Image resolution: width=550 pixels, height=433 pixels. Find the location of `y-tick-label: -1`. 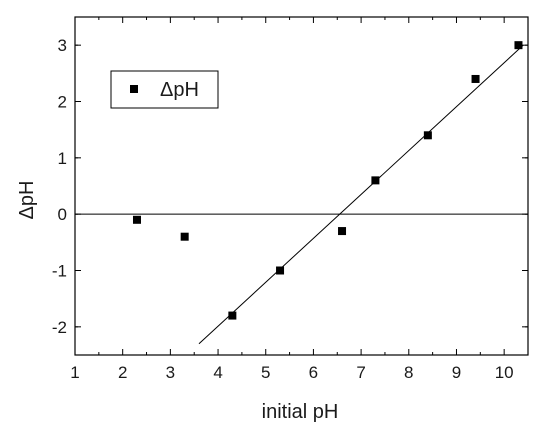

y-tick-label: -1 is located at coordinates (59, 271).